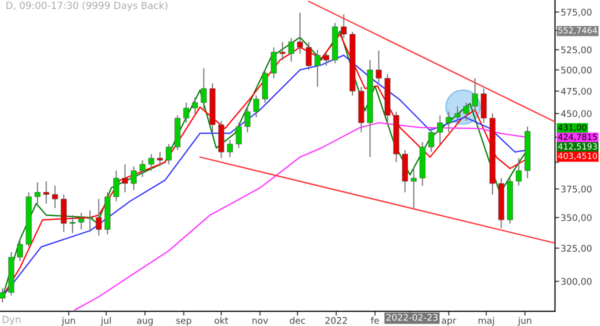 The width and height of the screenshot is (600, 326). What do you see at coordinates (449, 322) in the screenshot?
I see `x-tick-label: apr` at bounding box center [449, 322].